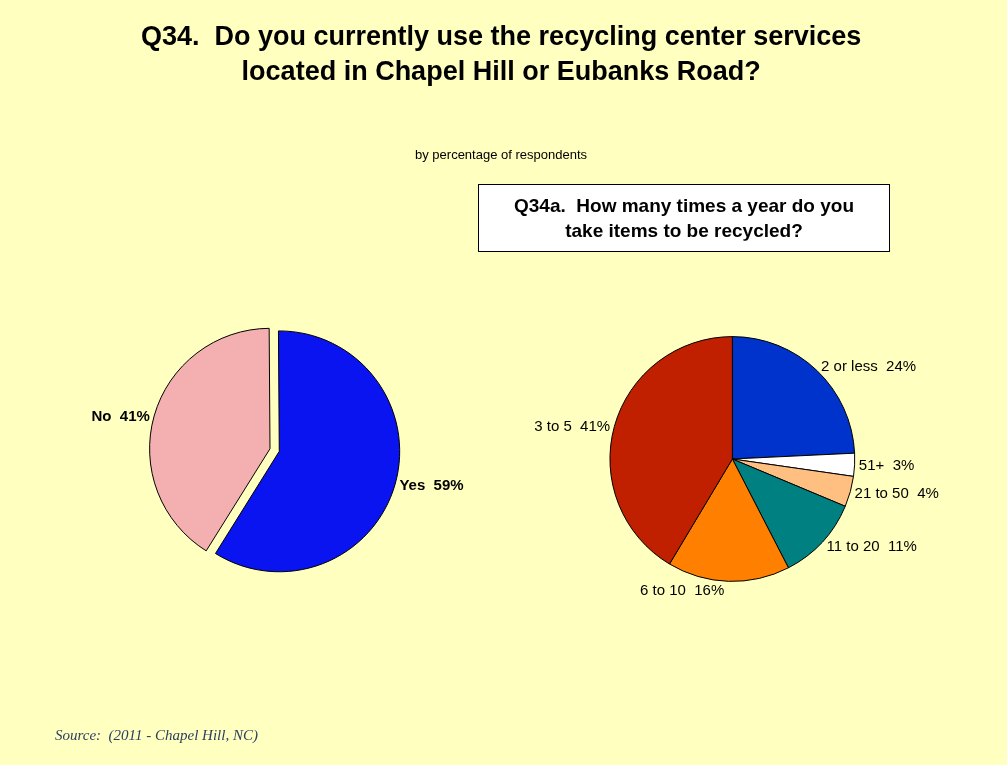 The height and width of the screenshot is (765, 1007). I want to click on slice-label: 11 to 20 11%, so click(871, 546).